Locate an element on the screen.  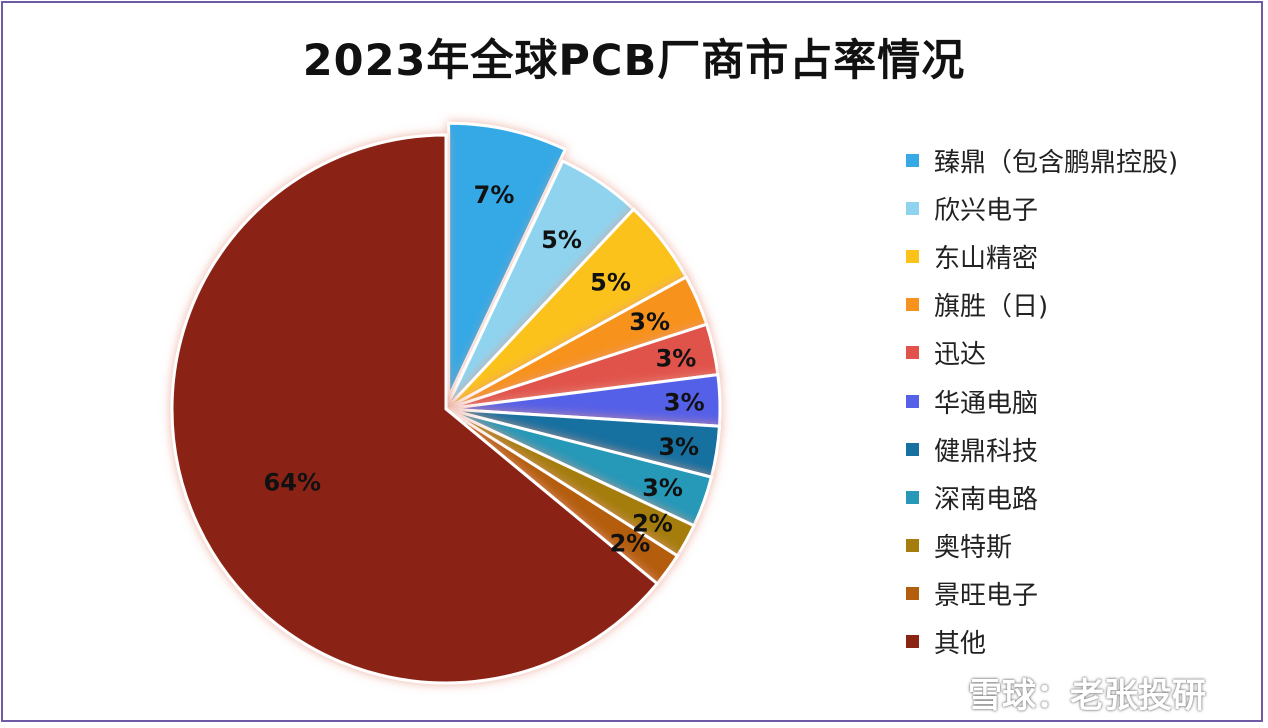
legend-item-10: 景旺电子 is located at coordinates (1042, 594).